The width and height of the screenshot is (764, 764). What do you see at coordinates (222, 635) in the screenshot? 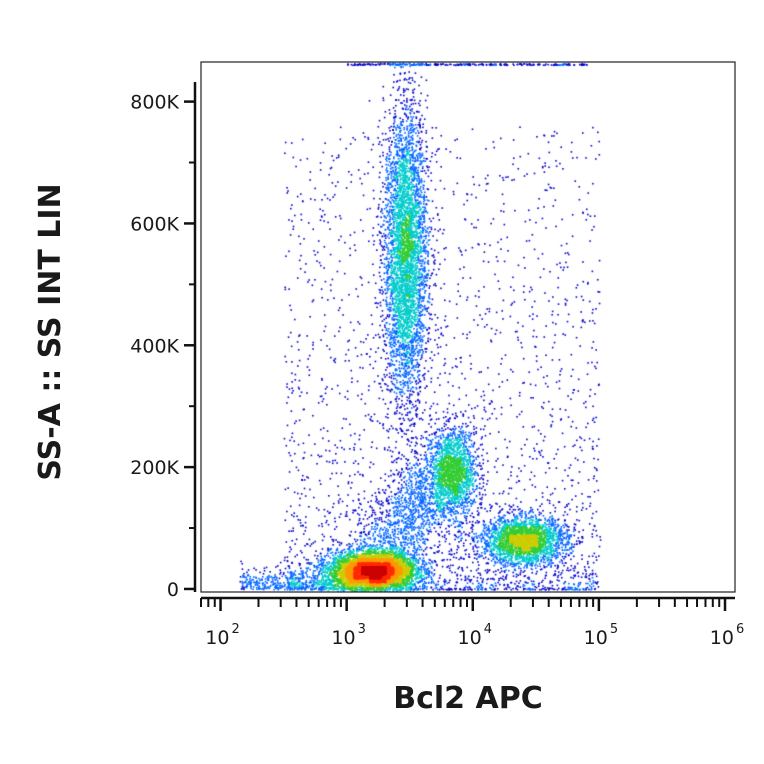
I see `x-tick-label: 10 2` at bounding box center [222, 635].